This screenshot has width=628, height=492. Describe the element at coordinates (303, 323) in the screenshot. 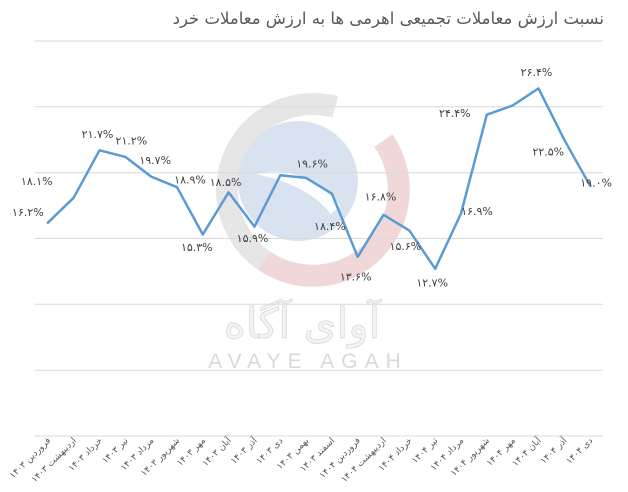

I see `watermark-persian-text: آوای آگاه` at that location.